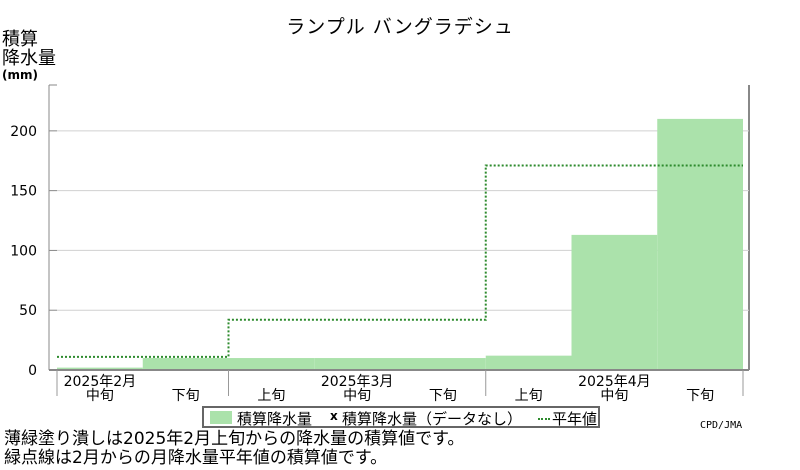  Describe the element at coordinates (614, 382) in the screenshot. I see `month-label: 2025年4月` at that location.